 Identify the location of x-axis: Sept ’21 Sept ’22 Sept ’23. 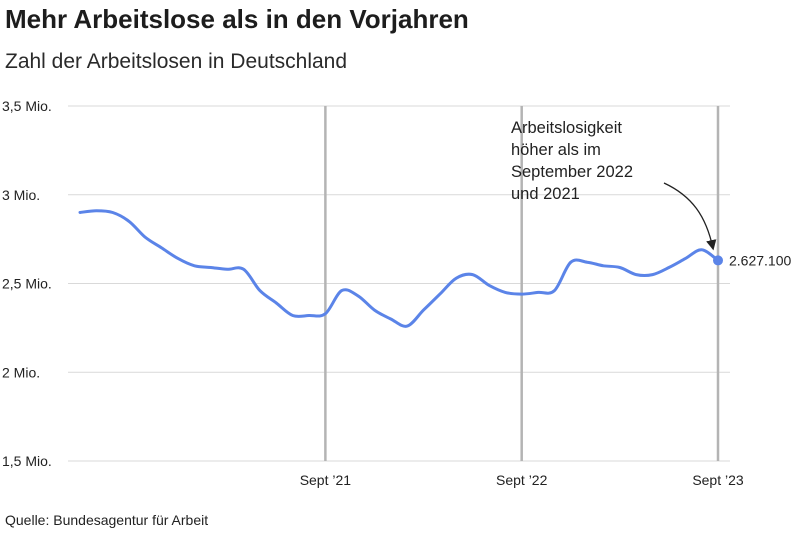
(522, 480).